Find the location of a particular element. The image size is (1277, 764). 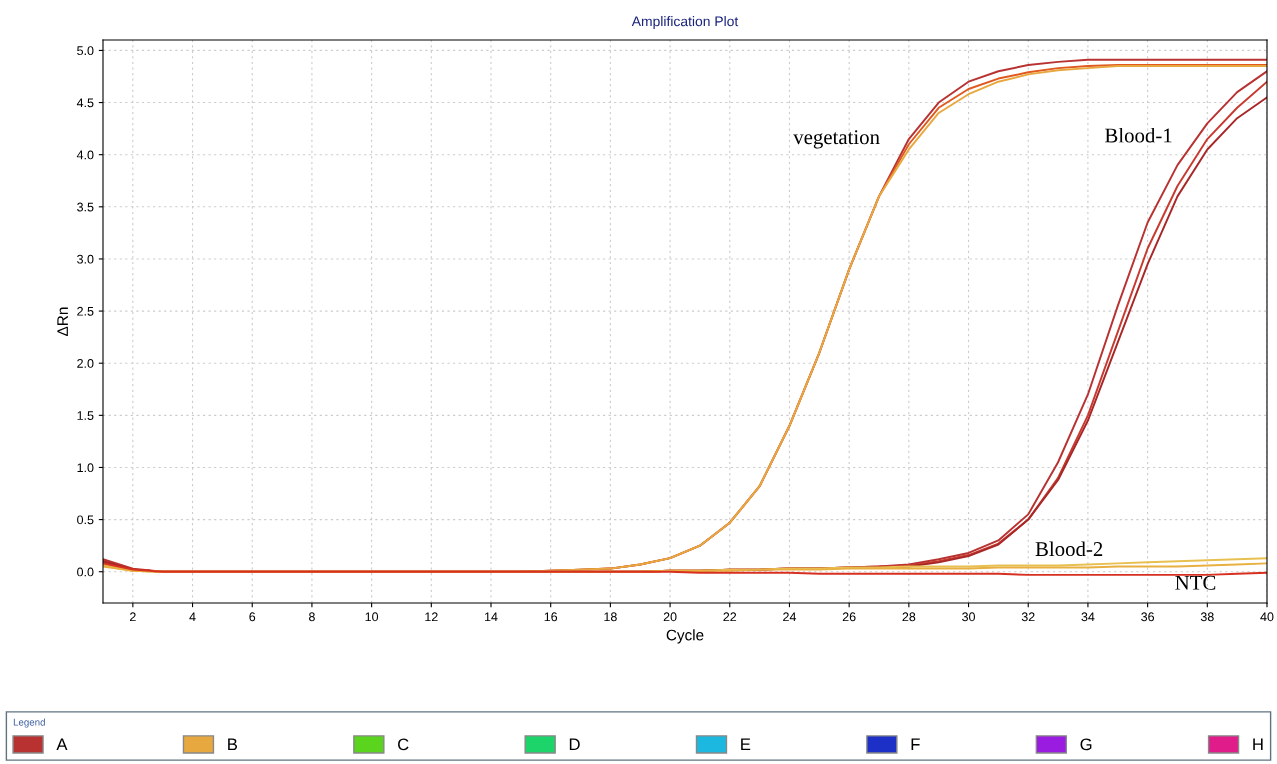

x-tick-label: 26 is located at coordinates (849, 617).